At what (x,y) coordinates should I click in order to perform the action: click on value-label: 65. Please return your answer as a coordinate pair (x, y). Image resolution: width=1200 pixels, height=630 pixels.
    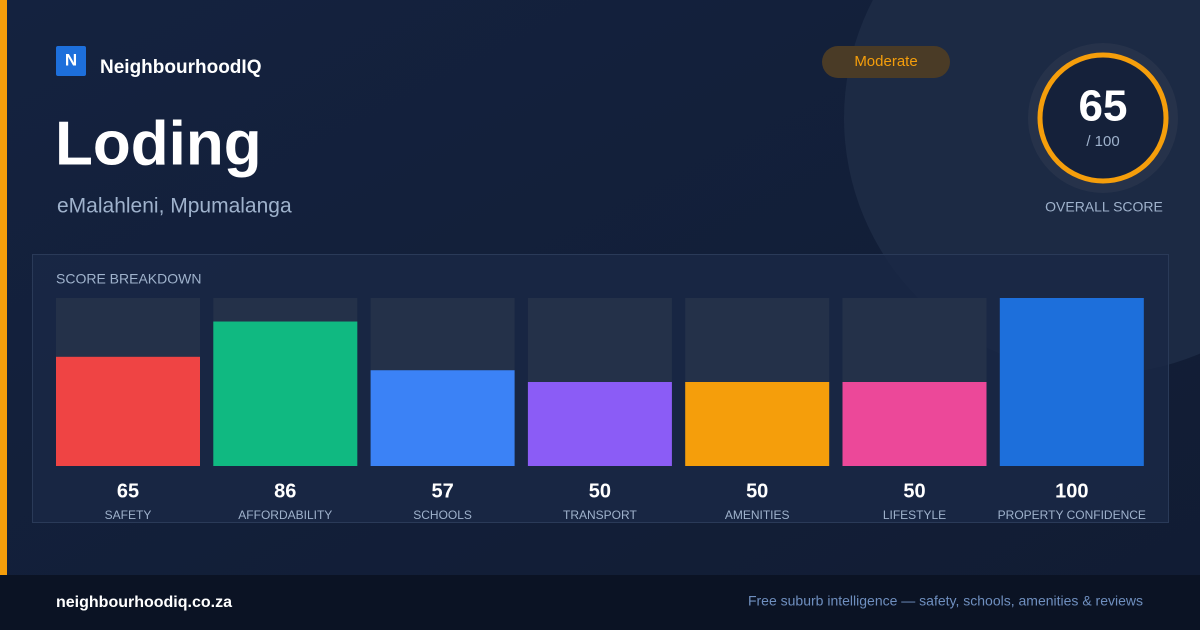
    Looking at the image, I should click on (128, 491).